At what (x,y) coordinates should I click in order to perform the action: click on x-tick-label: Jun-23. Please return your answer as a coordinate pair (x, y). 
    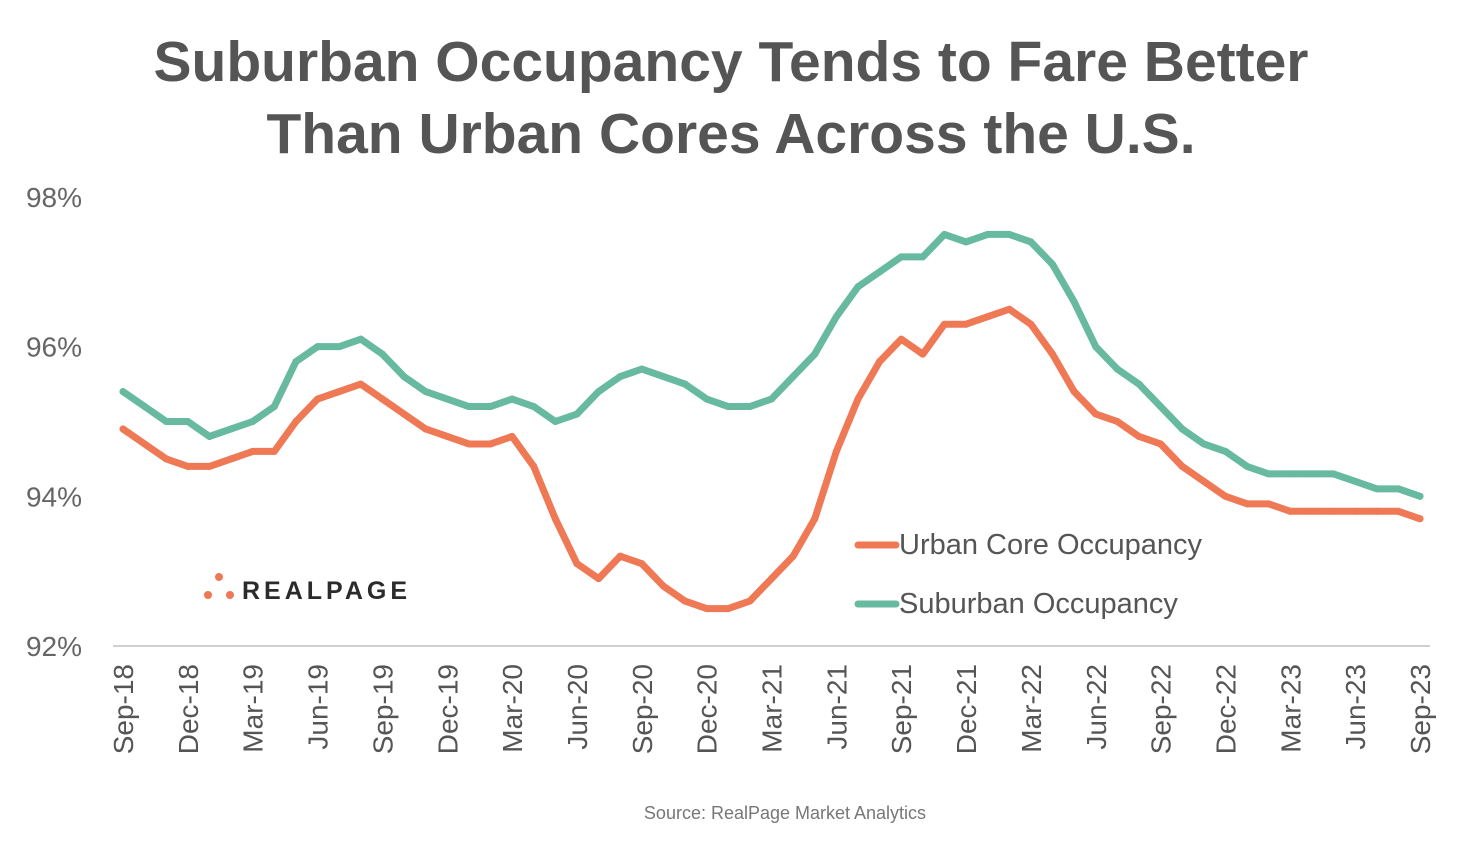
    Looking at the image, I should click on (1355, 707).